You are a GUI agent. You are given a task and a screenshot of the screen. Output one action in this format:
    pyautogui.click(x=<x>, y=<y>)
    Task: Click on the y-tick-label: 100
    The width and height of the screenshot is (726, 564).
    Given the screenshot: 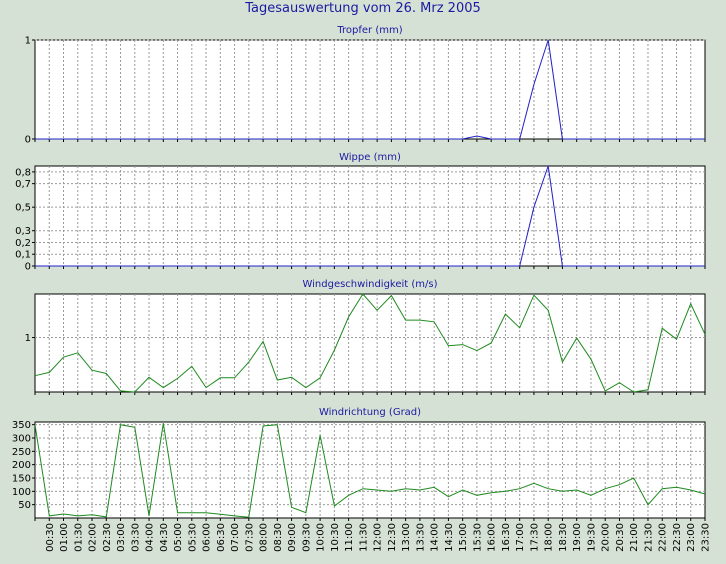 What is the action you would take?
    pyautogui.click(x=21, y=492)
    